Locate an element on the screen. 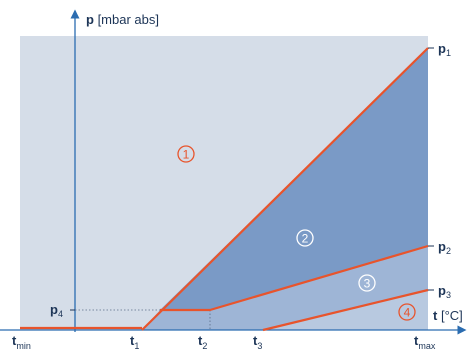  zone-3-marker: 3 is located at coordinates (367, 283).